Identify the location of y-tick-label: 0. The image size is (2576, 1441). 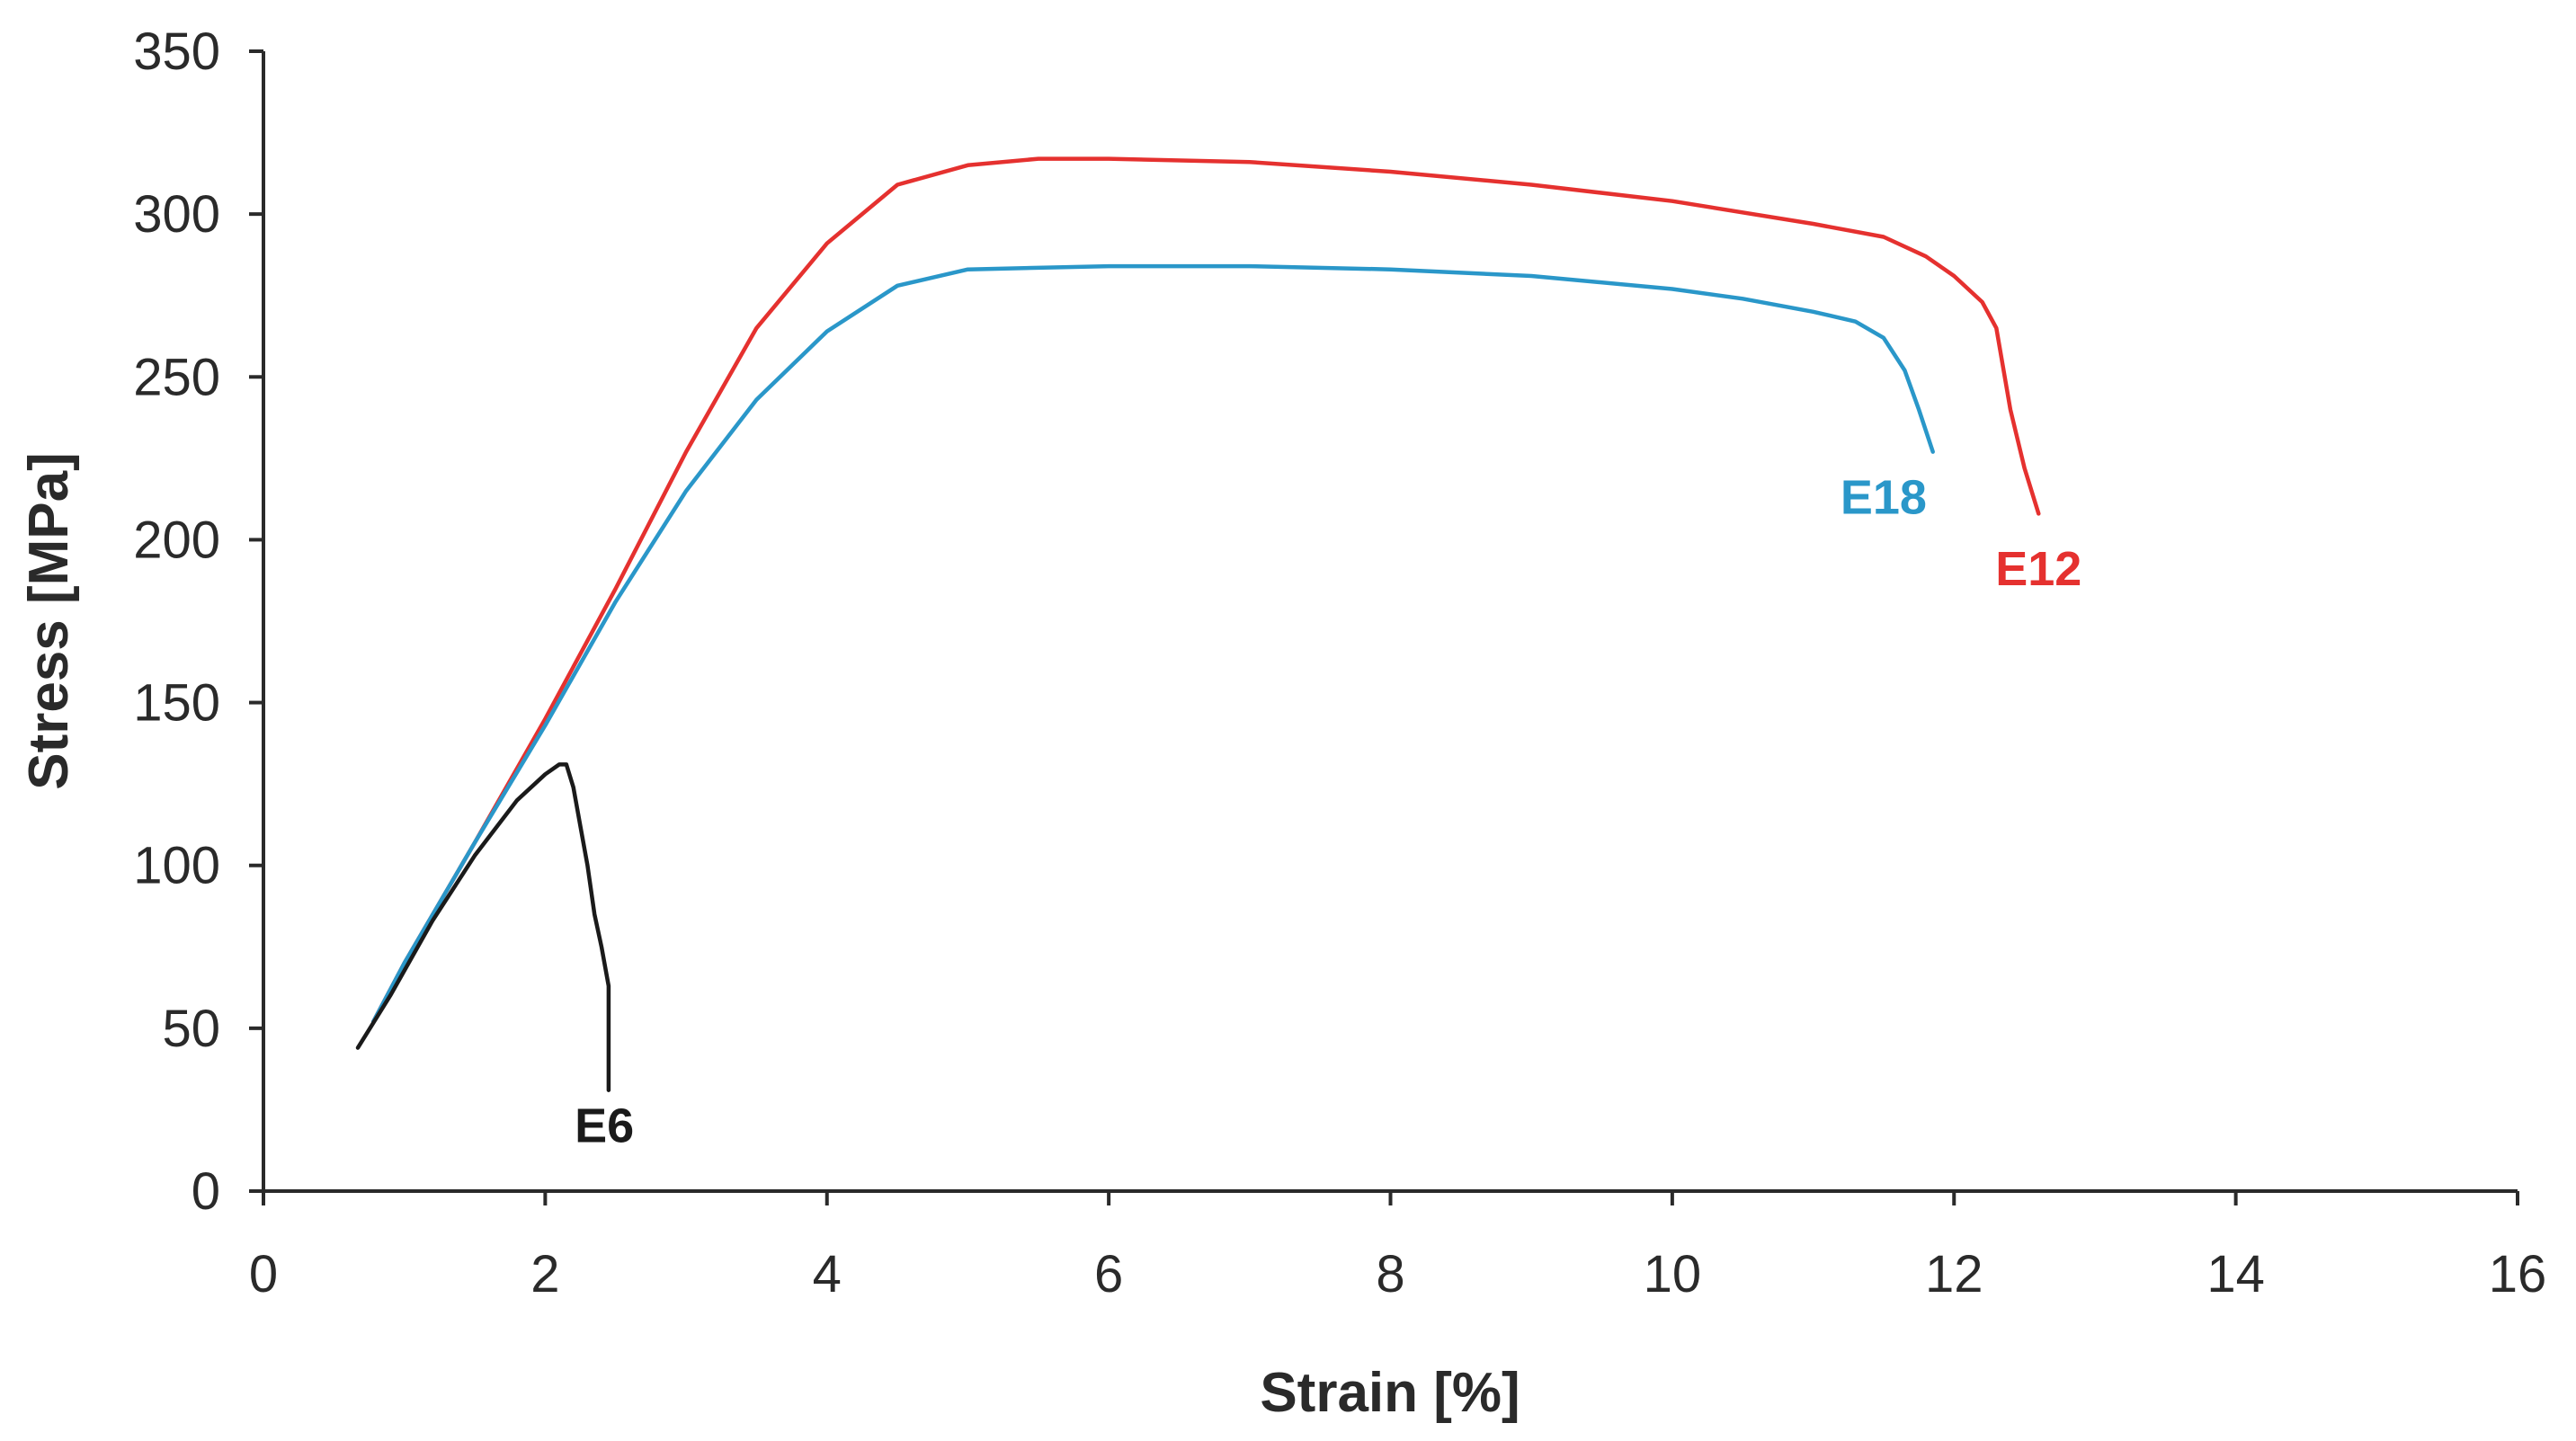
(206, 1191).